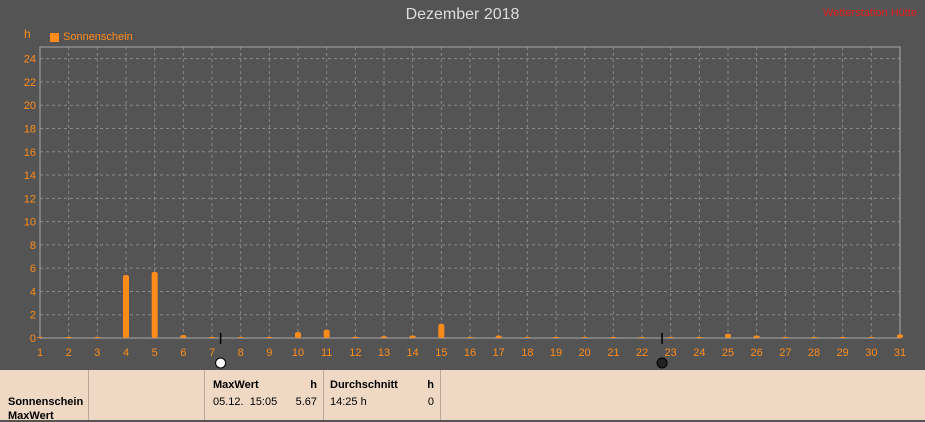 The image size is (925, 422). What do you see at coordinates (785, 353) in the screenshot?
I see `x-tick-label: 27` at bounding box center [785, 353].